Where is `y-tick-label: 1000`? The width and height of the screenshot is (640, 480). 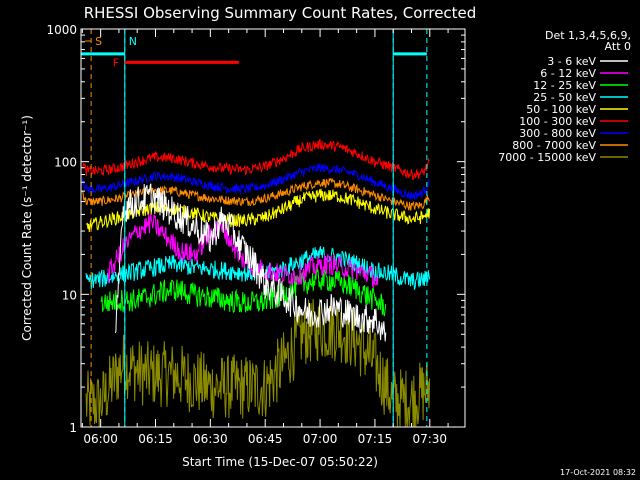
y-tick-label: 1000 is located at coordinates (61, 30).